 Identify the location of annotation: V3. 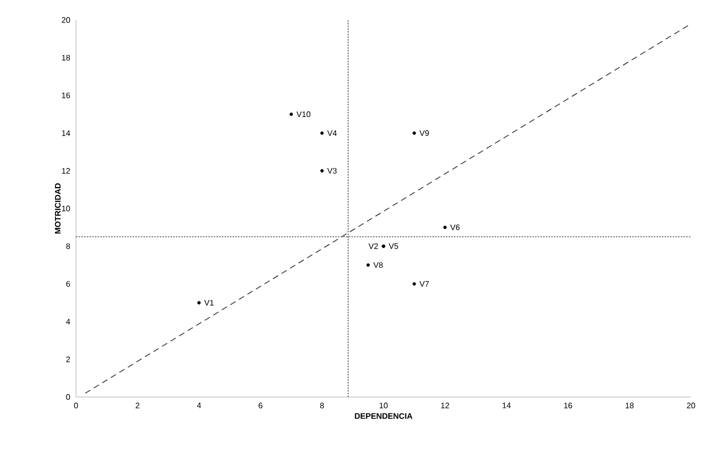
(332, 171).